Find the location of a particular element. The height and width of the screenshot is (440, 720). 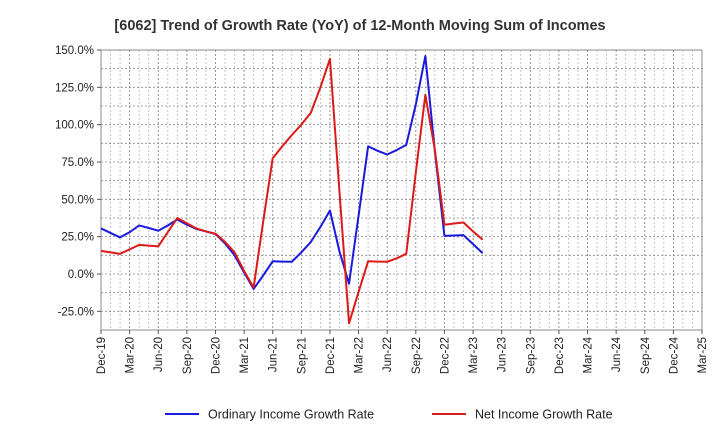

legend-label-0: Ordinary Income Growth Rate is located at coordinates (291, 415).